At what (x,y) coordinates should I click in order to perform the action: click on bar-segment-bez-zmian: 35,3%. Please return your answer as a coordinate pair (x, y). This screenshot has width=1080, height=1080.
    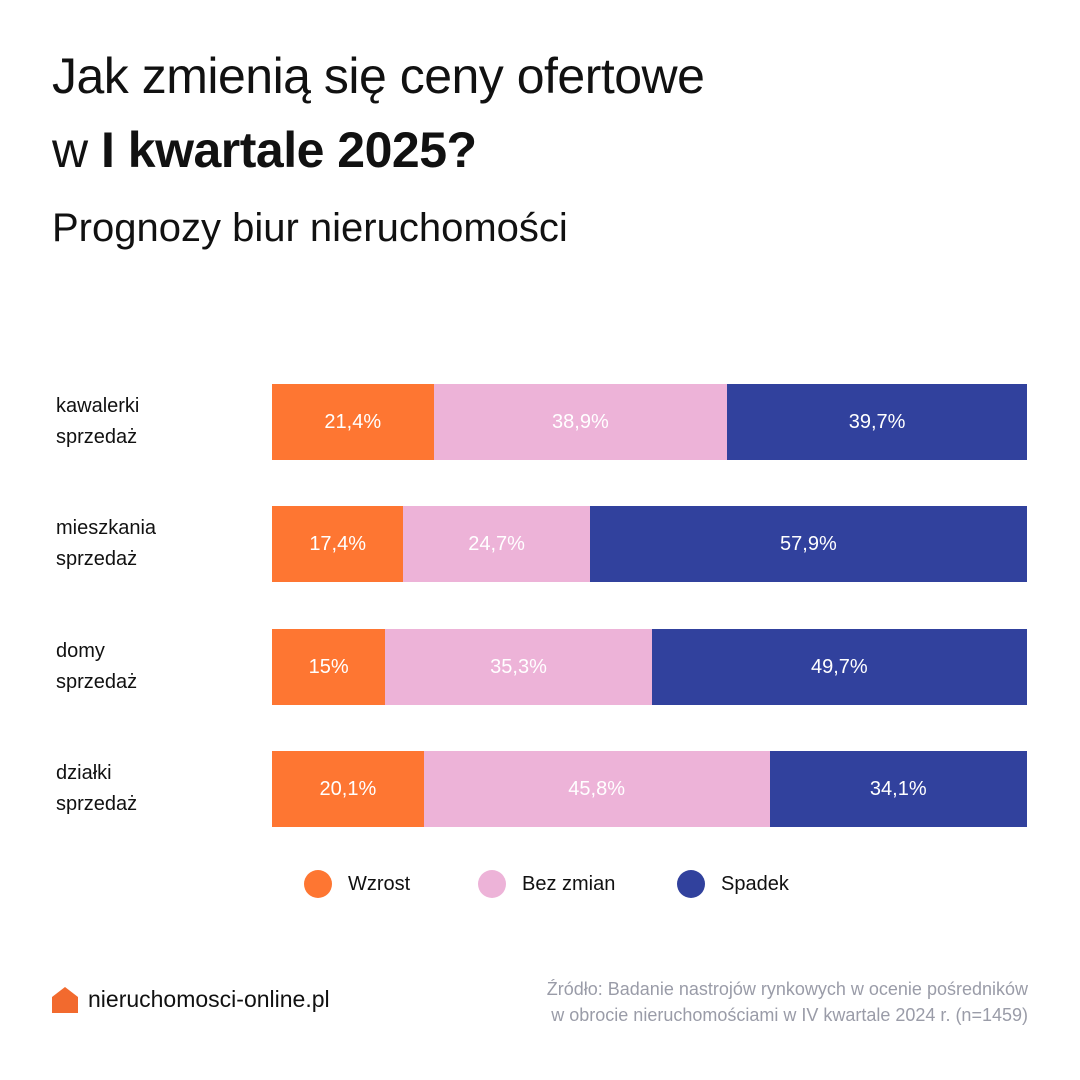
    Looking at the image, I should click on (518, 667).